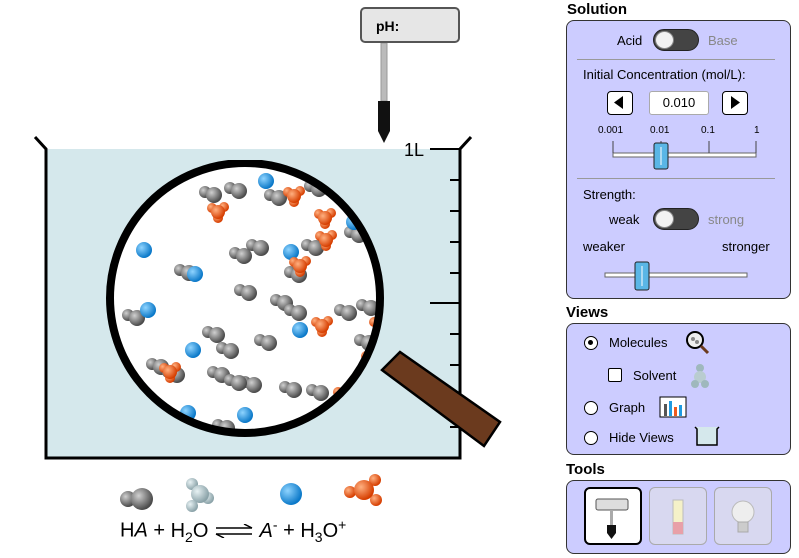 This screenshot has height=558, width=799. What do you see at coordinates (660, 130) in the screenshot?
I see `conc-tick-label: 0.01` at bounding box center [660, 130].